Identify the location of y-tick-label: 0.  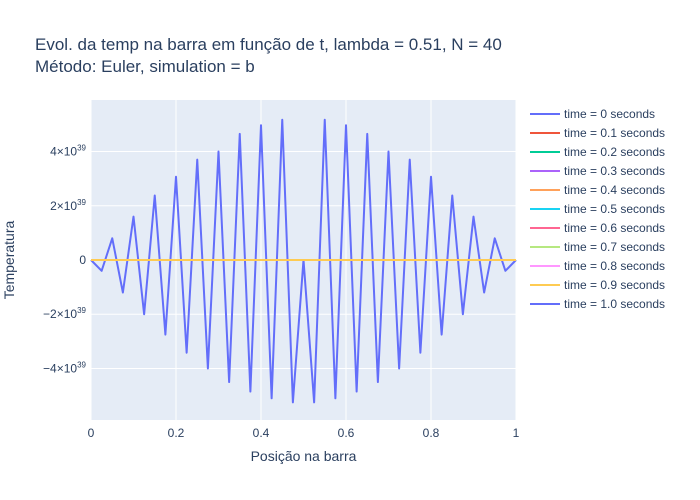
(82, 260).